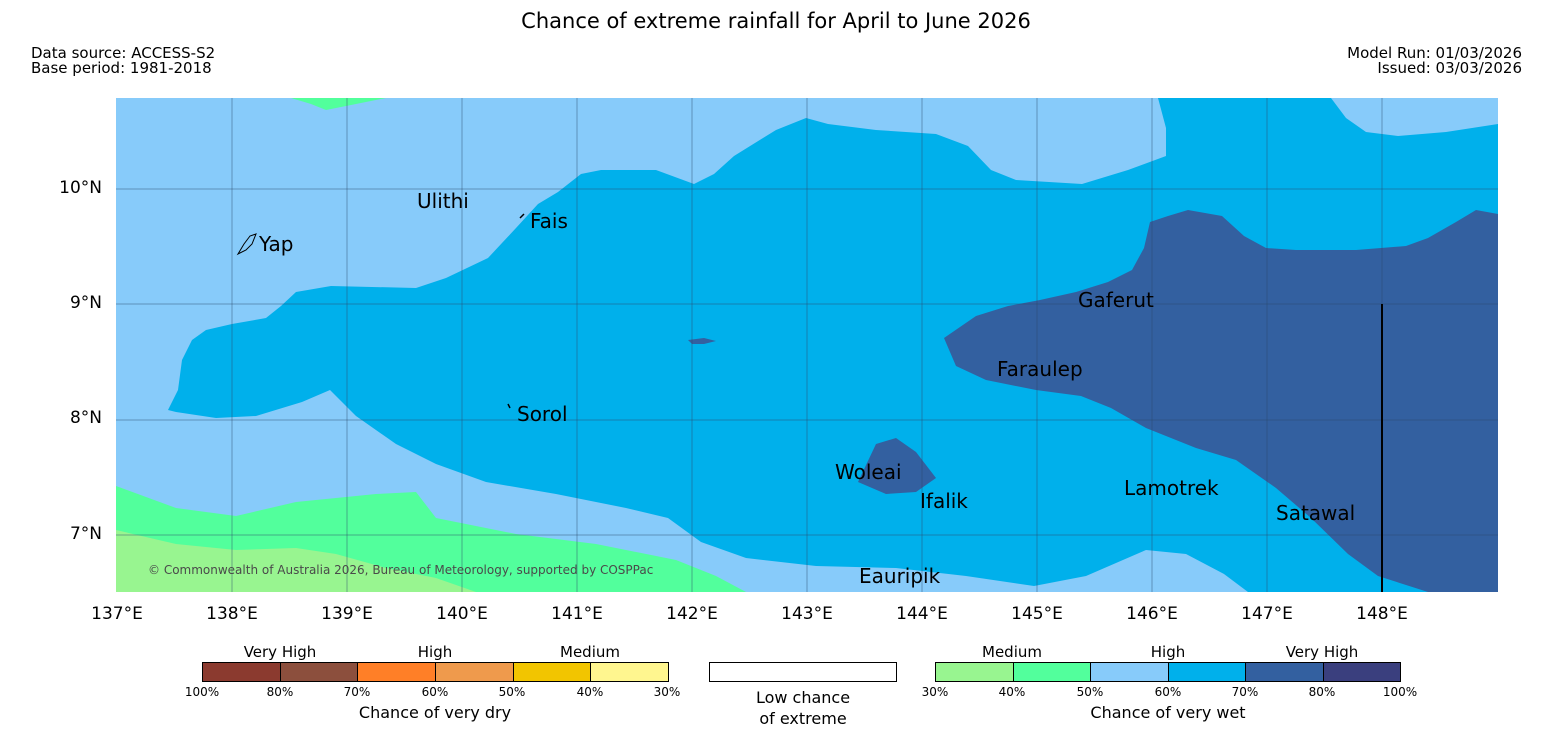  What do you see at coordinates (117, 614) in the screenshot?
I see `lon-tick-137e: 137°E` at bounding box center [117, 614].